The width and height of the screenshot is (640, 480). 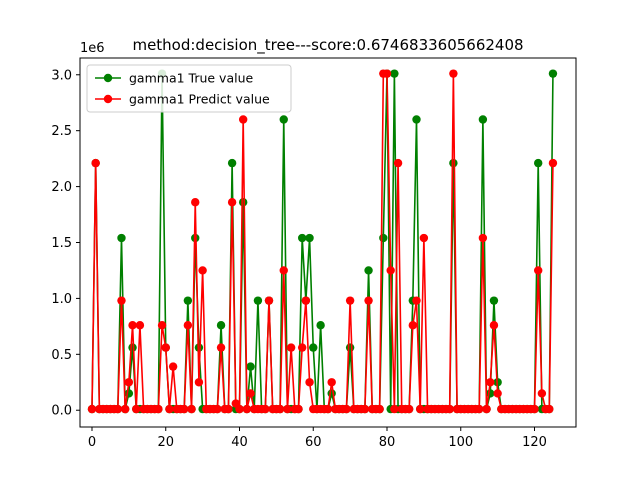 I want to click on x-tick-label: 80, so click(x=387, y=442).